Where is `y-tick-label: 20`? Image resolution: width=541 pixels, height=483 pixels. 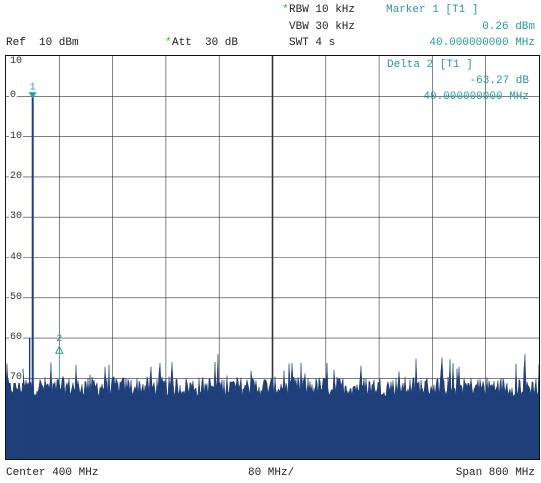
y-tick-label: 20 is located at coordinates (16, 176).